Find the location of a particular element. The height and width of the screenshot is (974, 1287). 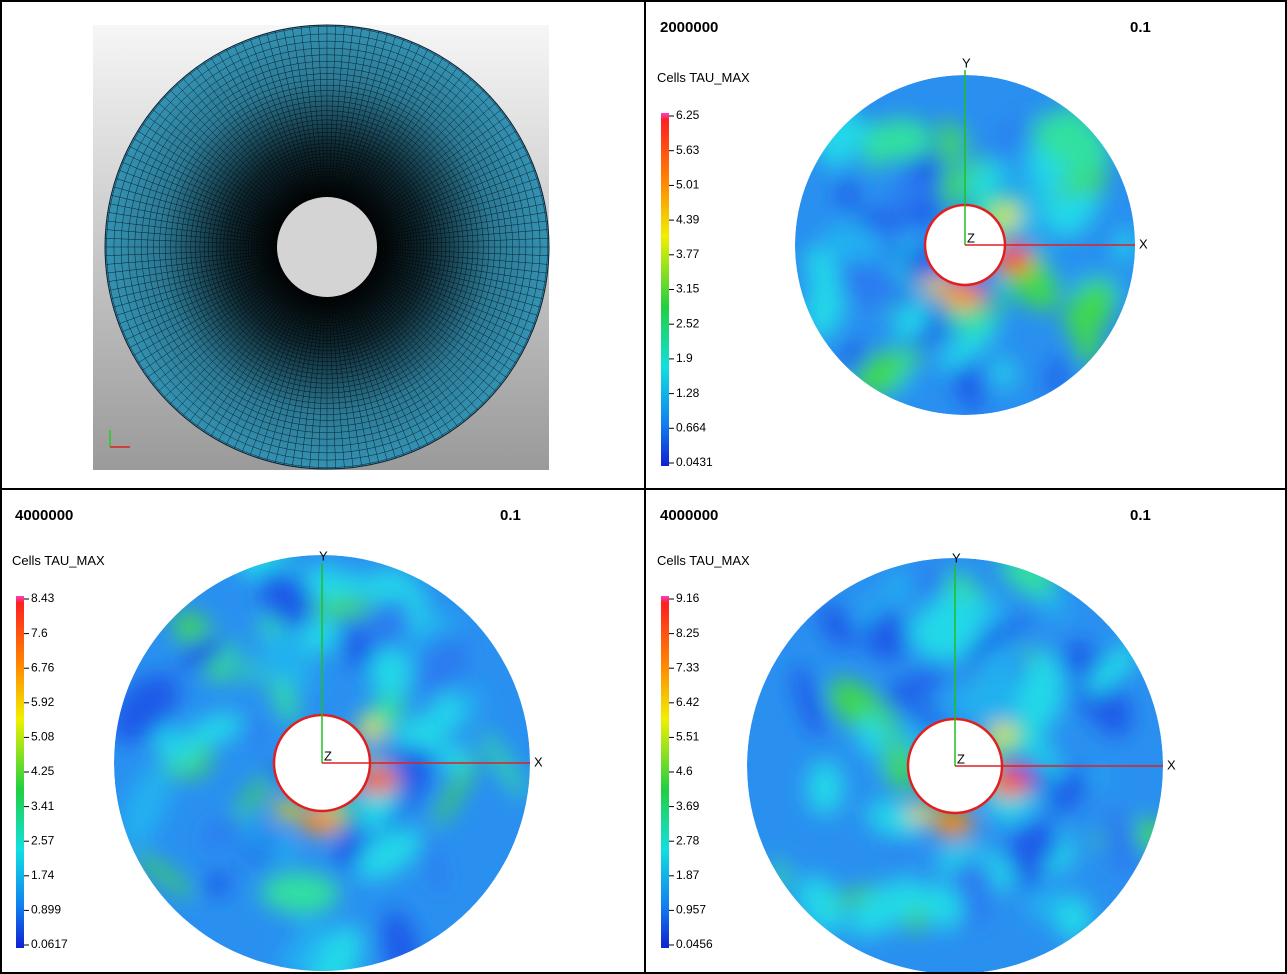

tick-label: 4.6 is located at coordinates (684, 771).